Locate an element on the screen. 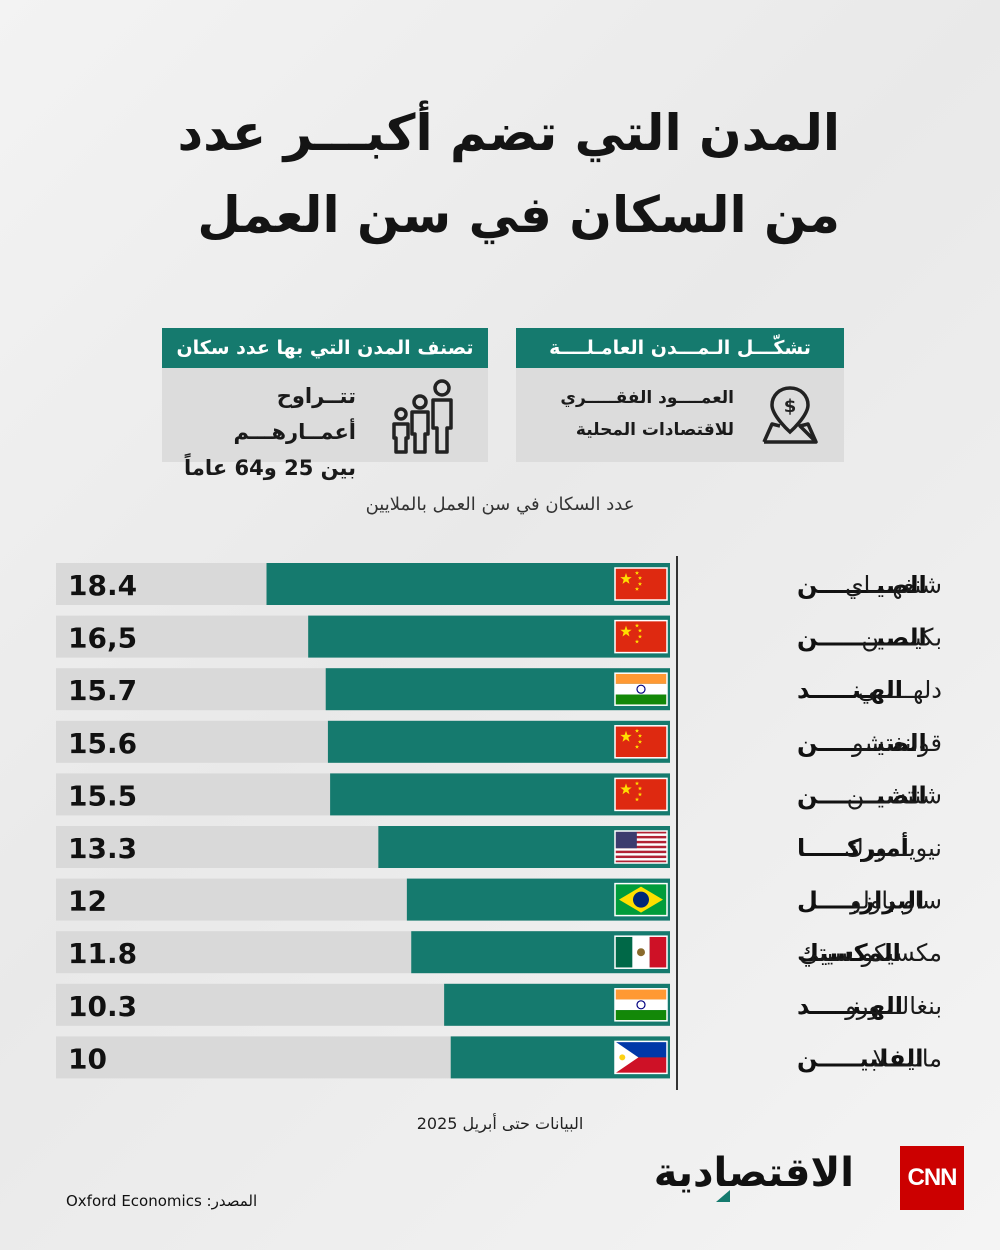  city-label: بنغالـــورو is located at coordinates (893, 1006).